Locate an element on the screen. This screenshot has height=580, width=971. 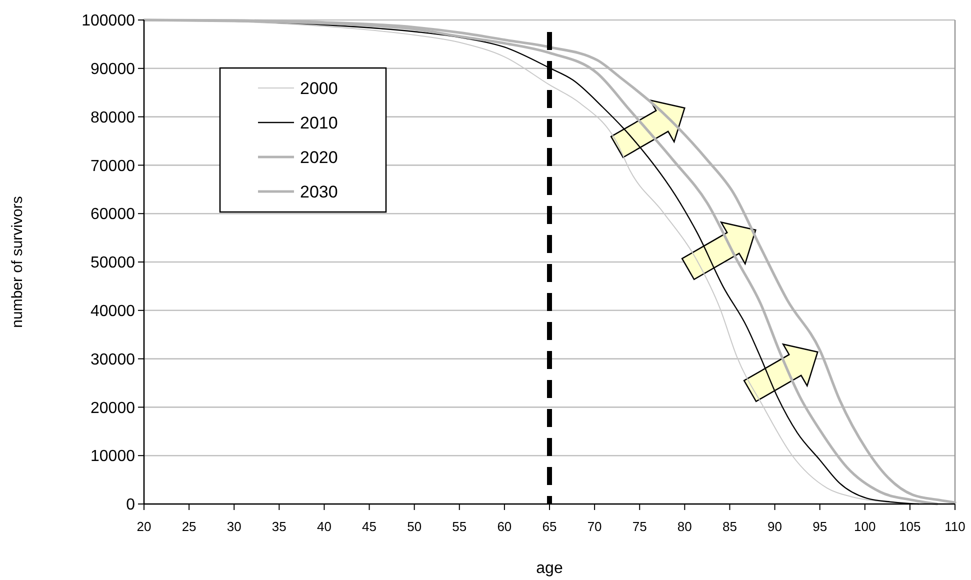
x-tick-label: 45 is located at coordinates (369, 526).